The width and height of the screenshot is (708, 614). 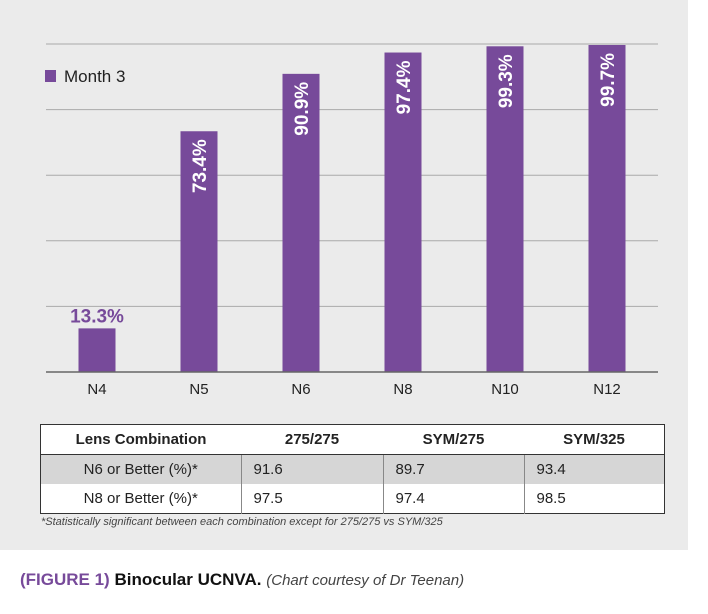 I want to click on table-cell: 97.4, so click(x=453, y=499).